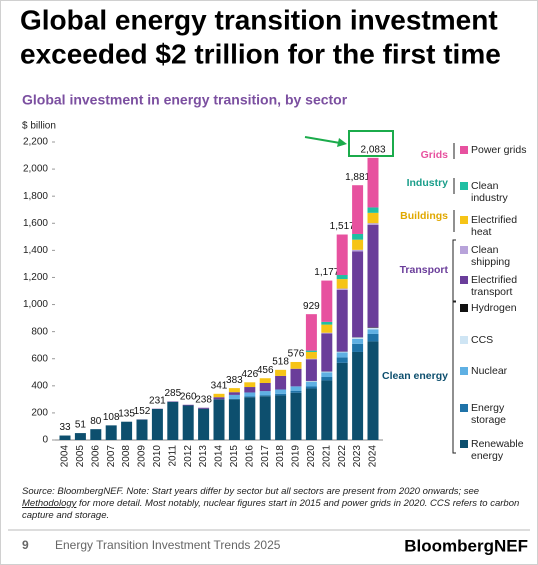 The height and width of the screenshot is (565, 538). I want to click on legend-group-label: Grids, so click(434, 155).